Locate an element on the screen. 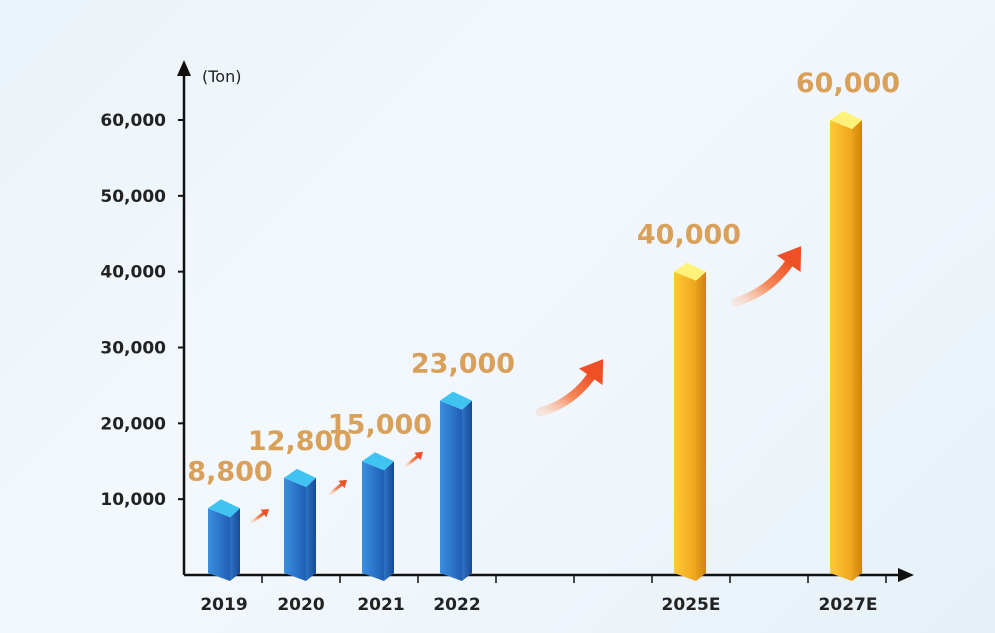 The image size is (995, 633). x-ticks is located at coordinates (574, 579).